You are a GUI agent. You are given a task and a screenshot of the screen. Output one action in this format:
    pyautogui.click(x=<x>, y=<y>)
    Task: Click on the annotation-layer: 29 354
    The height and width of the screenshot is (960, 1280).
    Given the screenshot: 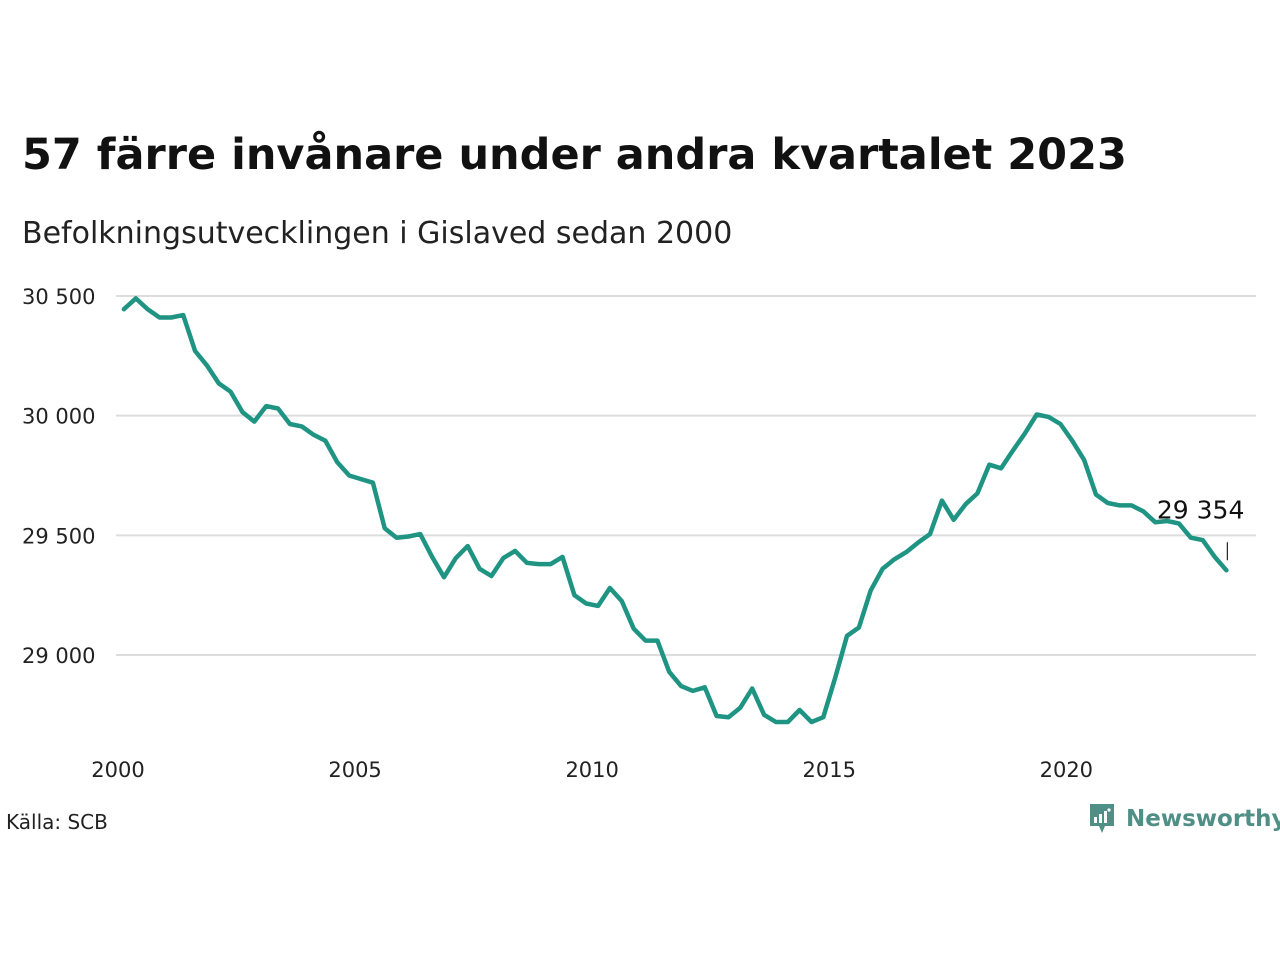 What is the action you would take?
    pyautogui.click(x=1200, y=528)
    